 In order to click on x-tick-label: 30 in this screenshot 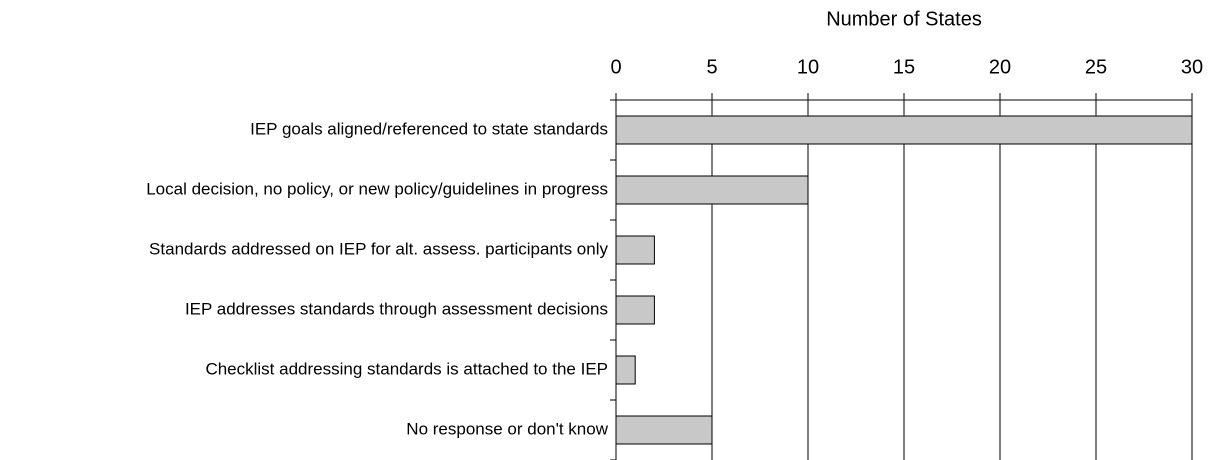, I will do `click(1192, 67)`.